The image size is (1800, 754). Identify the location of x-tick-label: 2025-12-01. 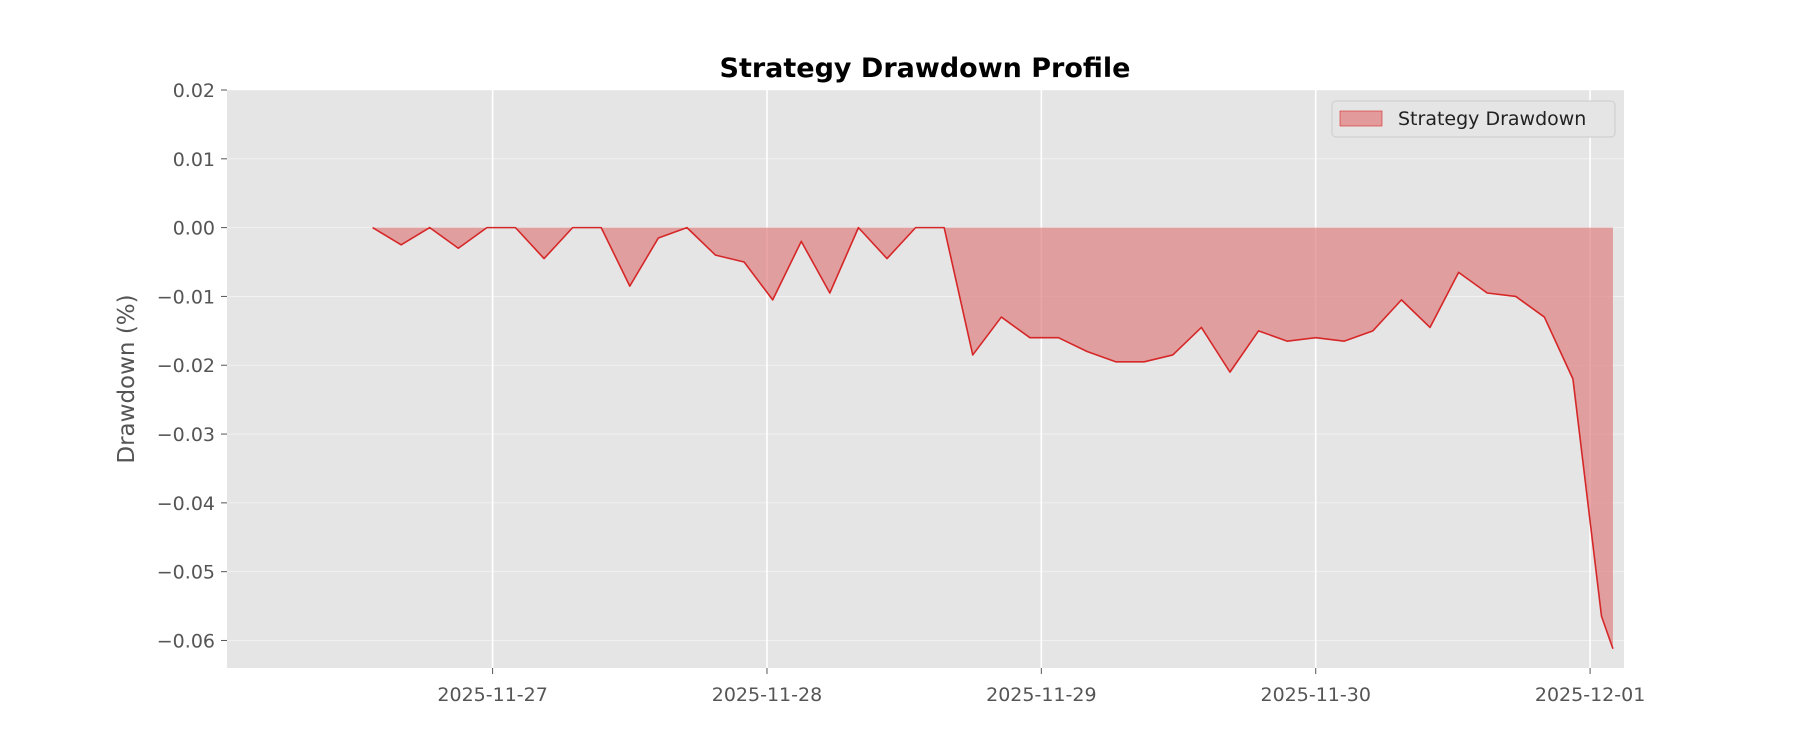
(1590, 695).